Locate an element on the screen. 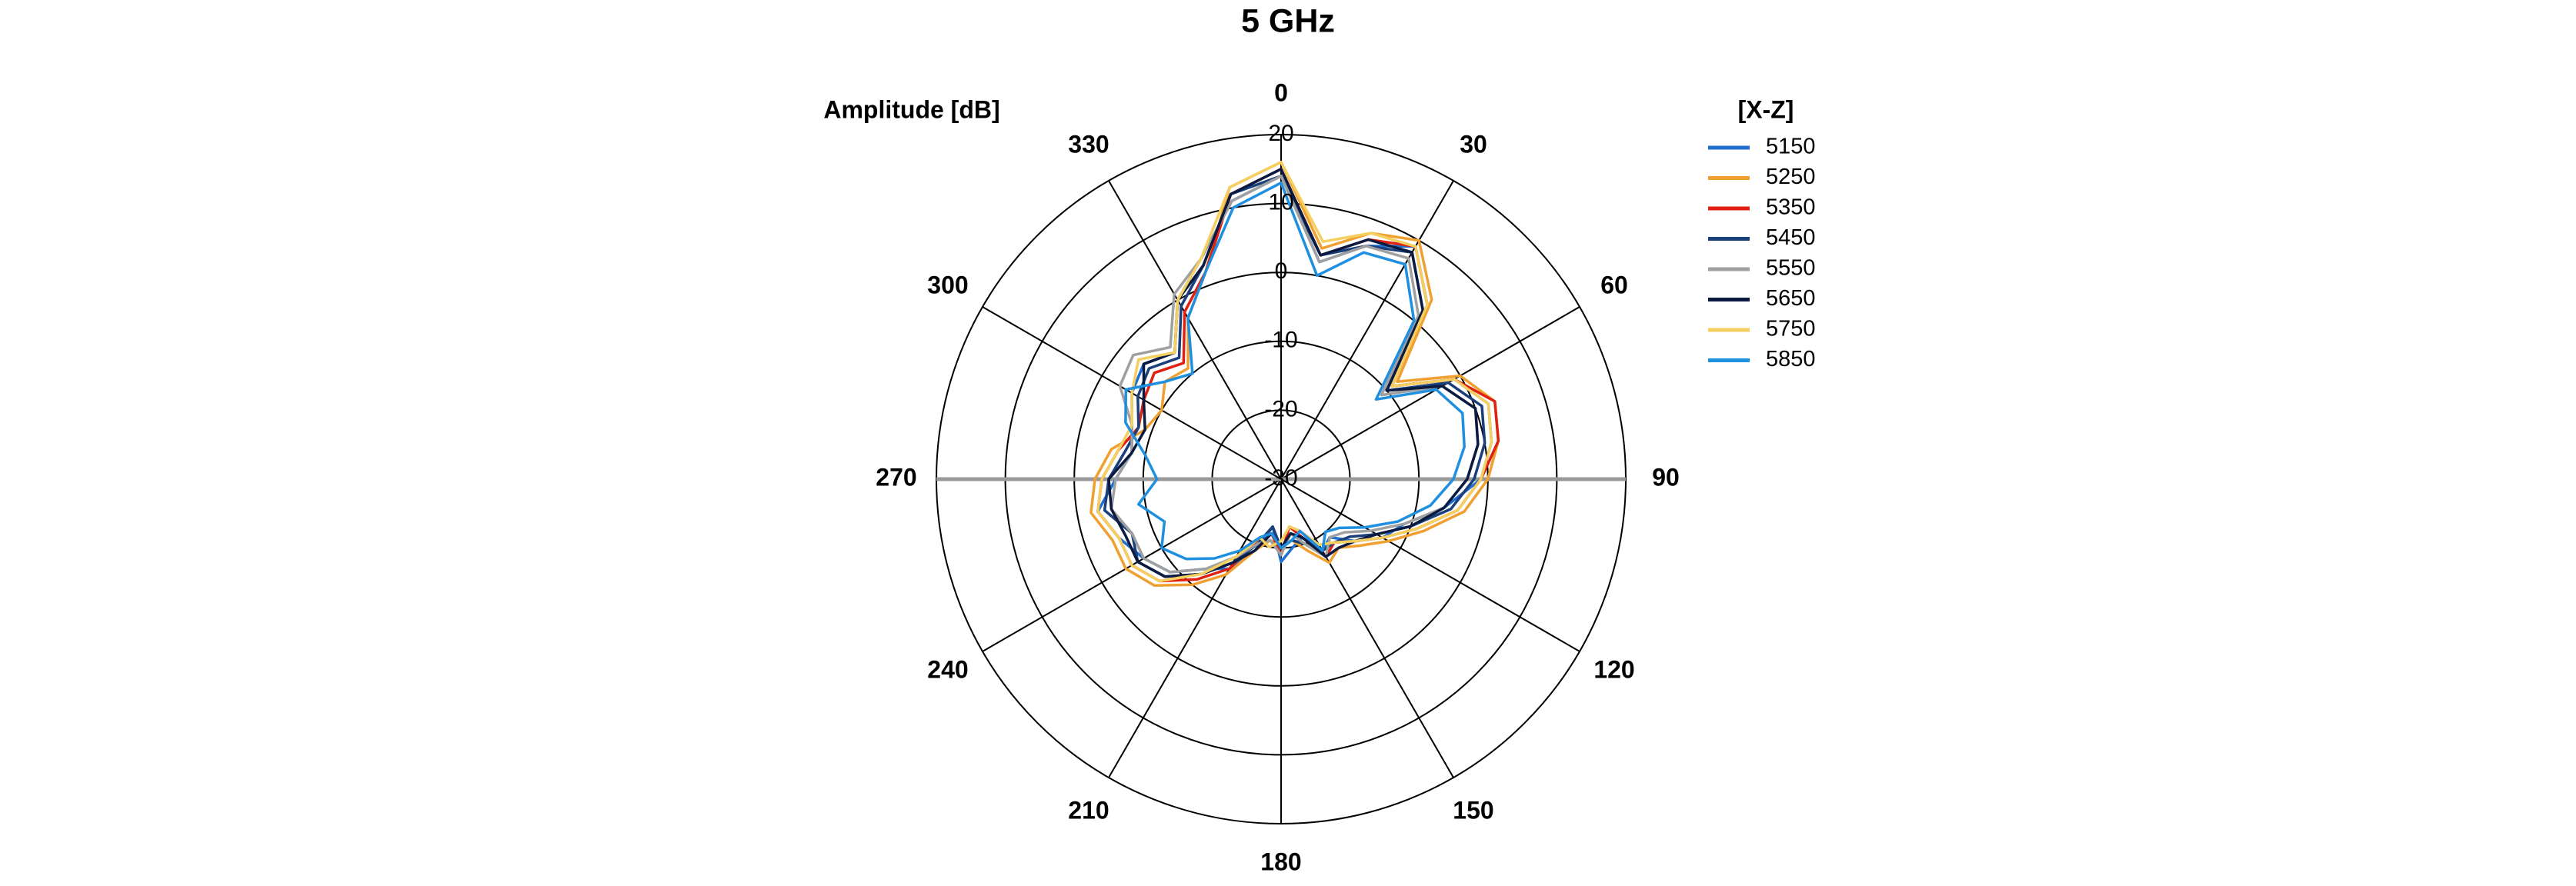 This screenshot has width=2576, height=886. angle-tick-label: 30 is located at coordinates (1474, 144).